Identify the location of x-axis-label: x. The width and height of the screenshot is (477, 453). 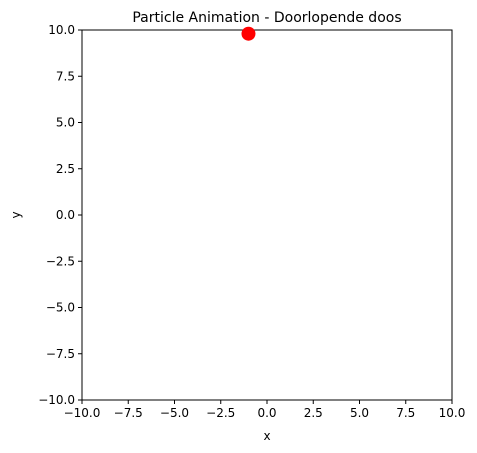
(266, 436).